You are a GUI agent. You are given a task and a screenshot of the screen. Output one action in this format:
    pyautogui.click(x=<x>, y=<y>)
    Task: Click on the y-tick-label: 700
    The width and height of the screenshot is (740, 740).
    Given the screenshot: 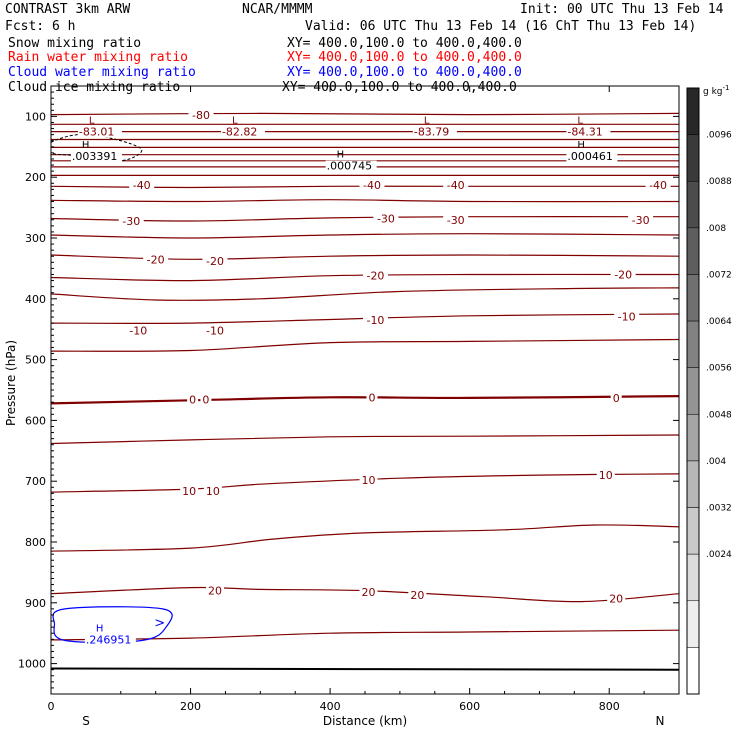 What is the action you would take?
    pyautogui.click(x=35, y=481)
    